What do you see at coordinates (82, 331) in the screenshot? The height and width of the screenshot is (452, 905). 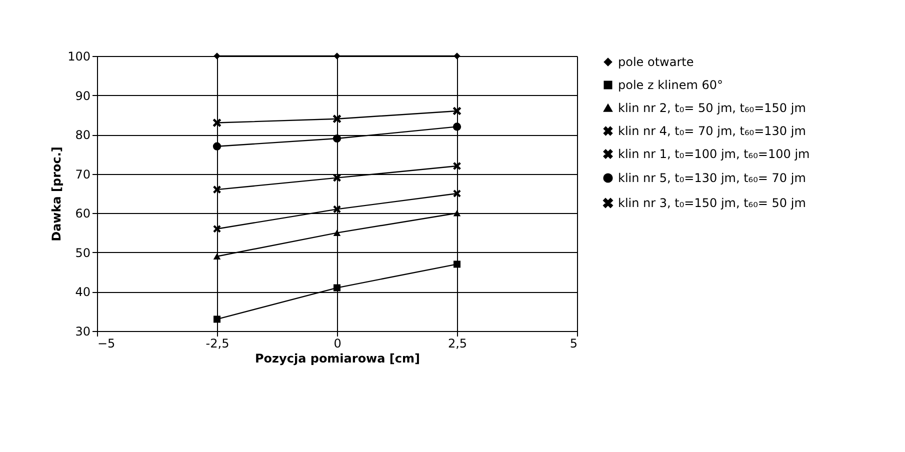 I see `y-tick-label: 30` at bounding box center [82, 331].